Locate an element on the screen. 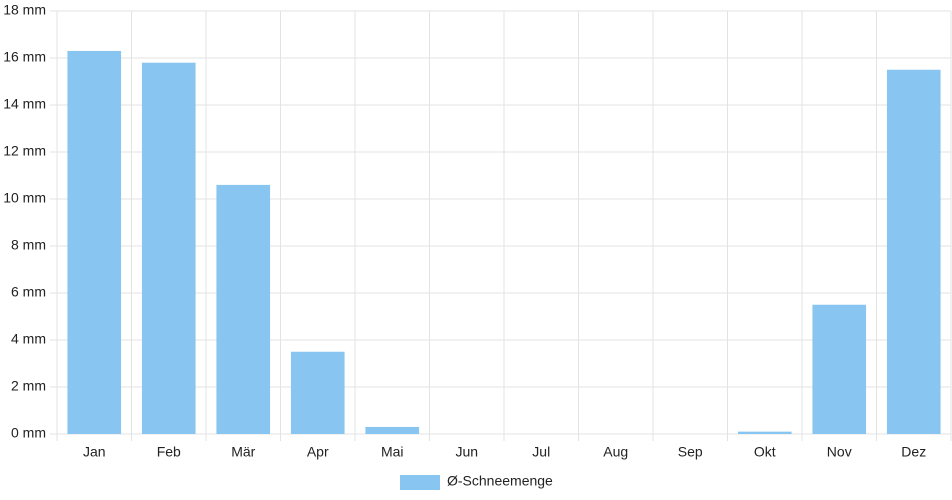 The height and width of the screenshot is (500, 952). y-tick-label: 6 mm is located at coordinates (28, 292).